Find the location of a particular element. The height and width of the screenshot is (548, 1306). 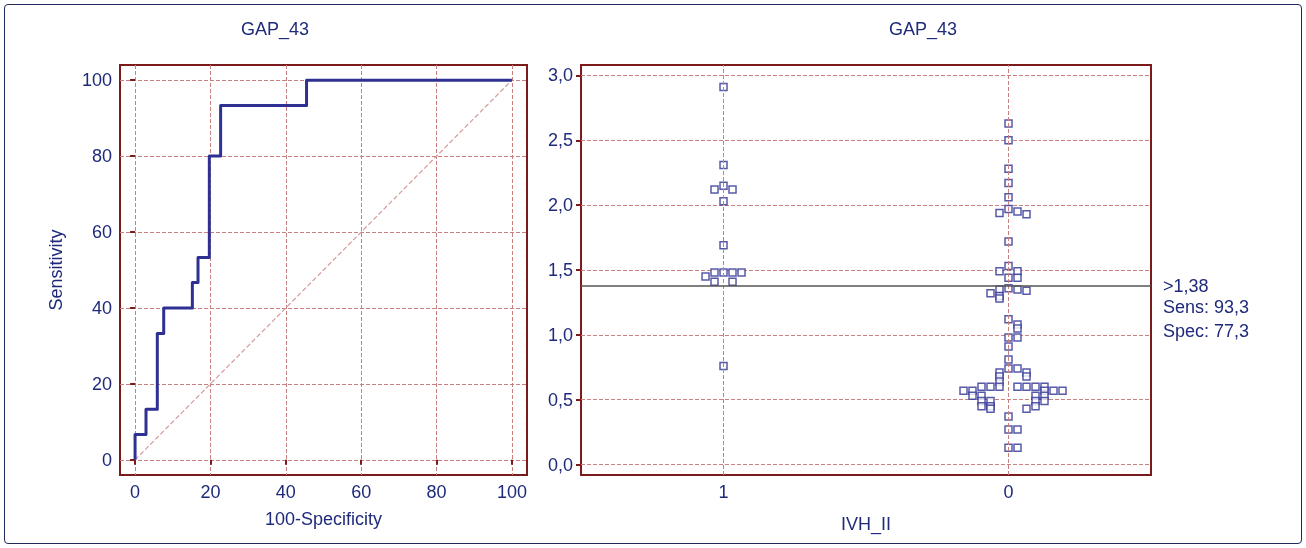

y-axis-title: Sensitivity is located at coordinates (56, 270).